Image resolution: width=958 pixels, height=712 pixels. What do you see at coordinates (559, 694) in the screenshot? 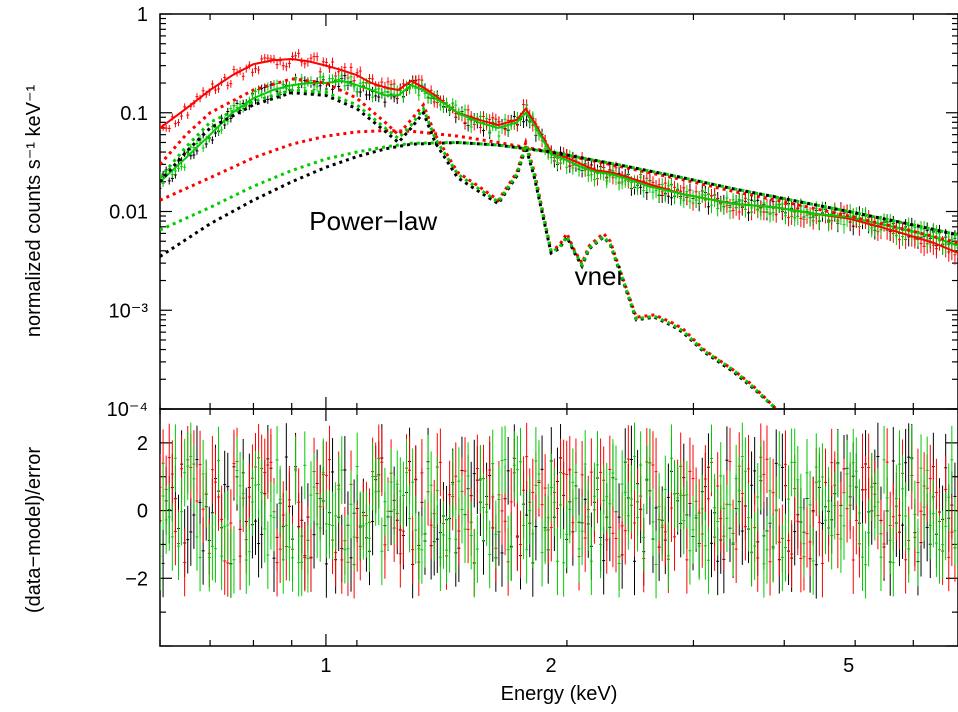
I see `x-axis-label: Energy (keV)` at bounding box center [559, 694].